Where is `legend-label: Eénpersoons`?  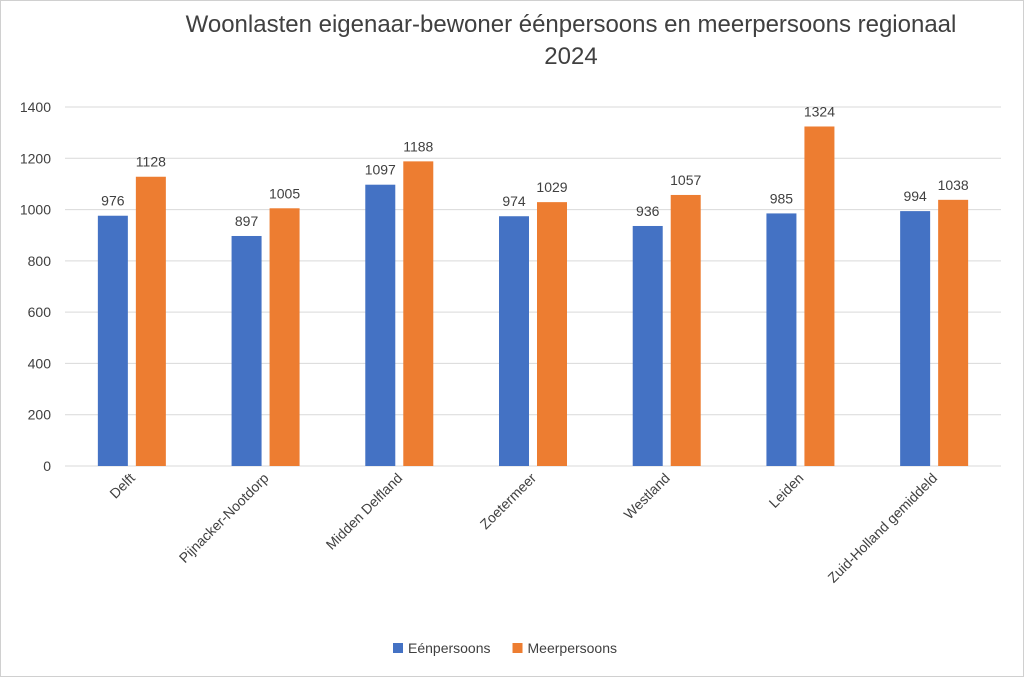
legend-label: Eénpersoons is located at coordinates (449, 648).